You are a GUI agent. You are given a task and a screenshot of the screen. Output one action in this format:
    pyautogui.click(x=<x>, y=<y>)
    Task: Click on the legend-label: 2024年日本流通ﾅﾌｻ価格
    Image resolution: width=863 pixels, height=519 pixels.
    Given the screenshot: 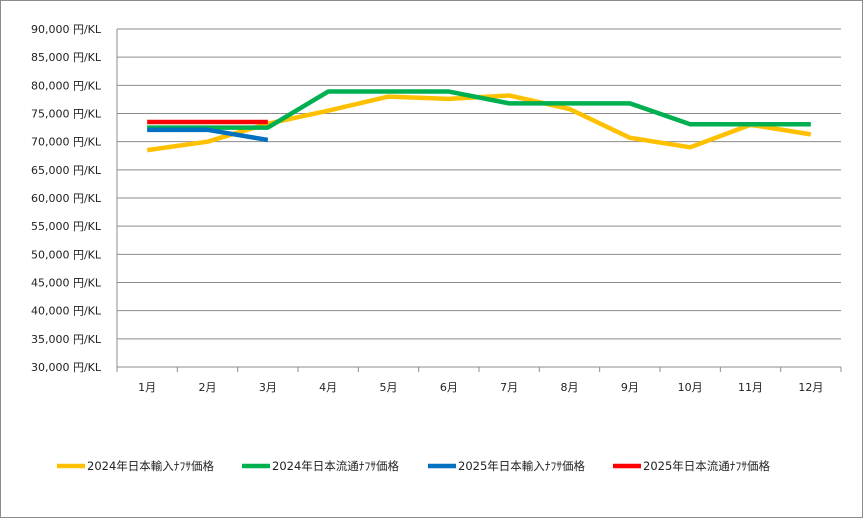 What is the action you would take?
    pyautogui.click(x=336, y=466)
    